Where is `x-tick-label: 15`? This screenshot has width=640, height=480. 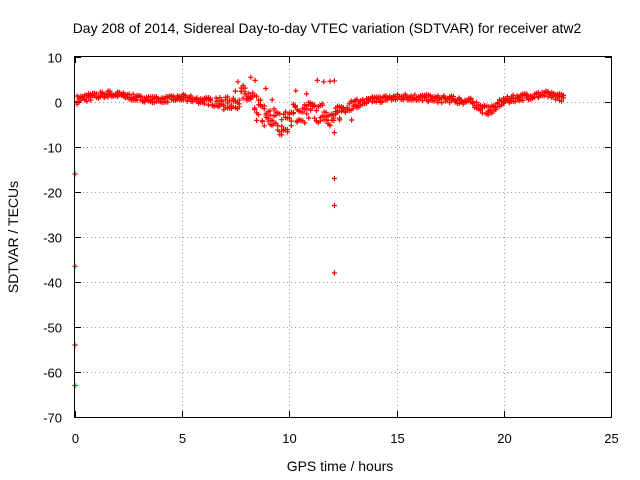
x-tick-label: 15 is located at coordinates (397, 438).